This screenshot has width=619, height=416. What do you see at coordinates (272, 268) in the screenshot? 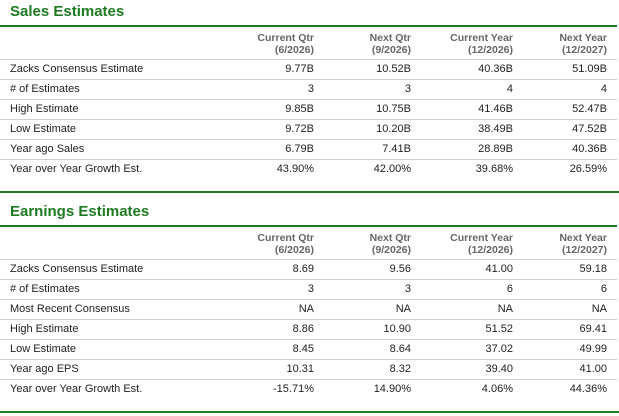
I see `cell: 8.69` at bounding box center [272, 268].